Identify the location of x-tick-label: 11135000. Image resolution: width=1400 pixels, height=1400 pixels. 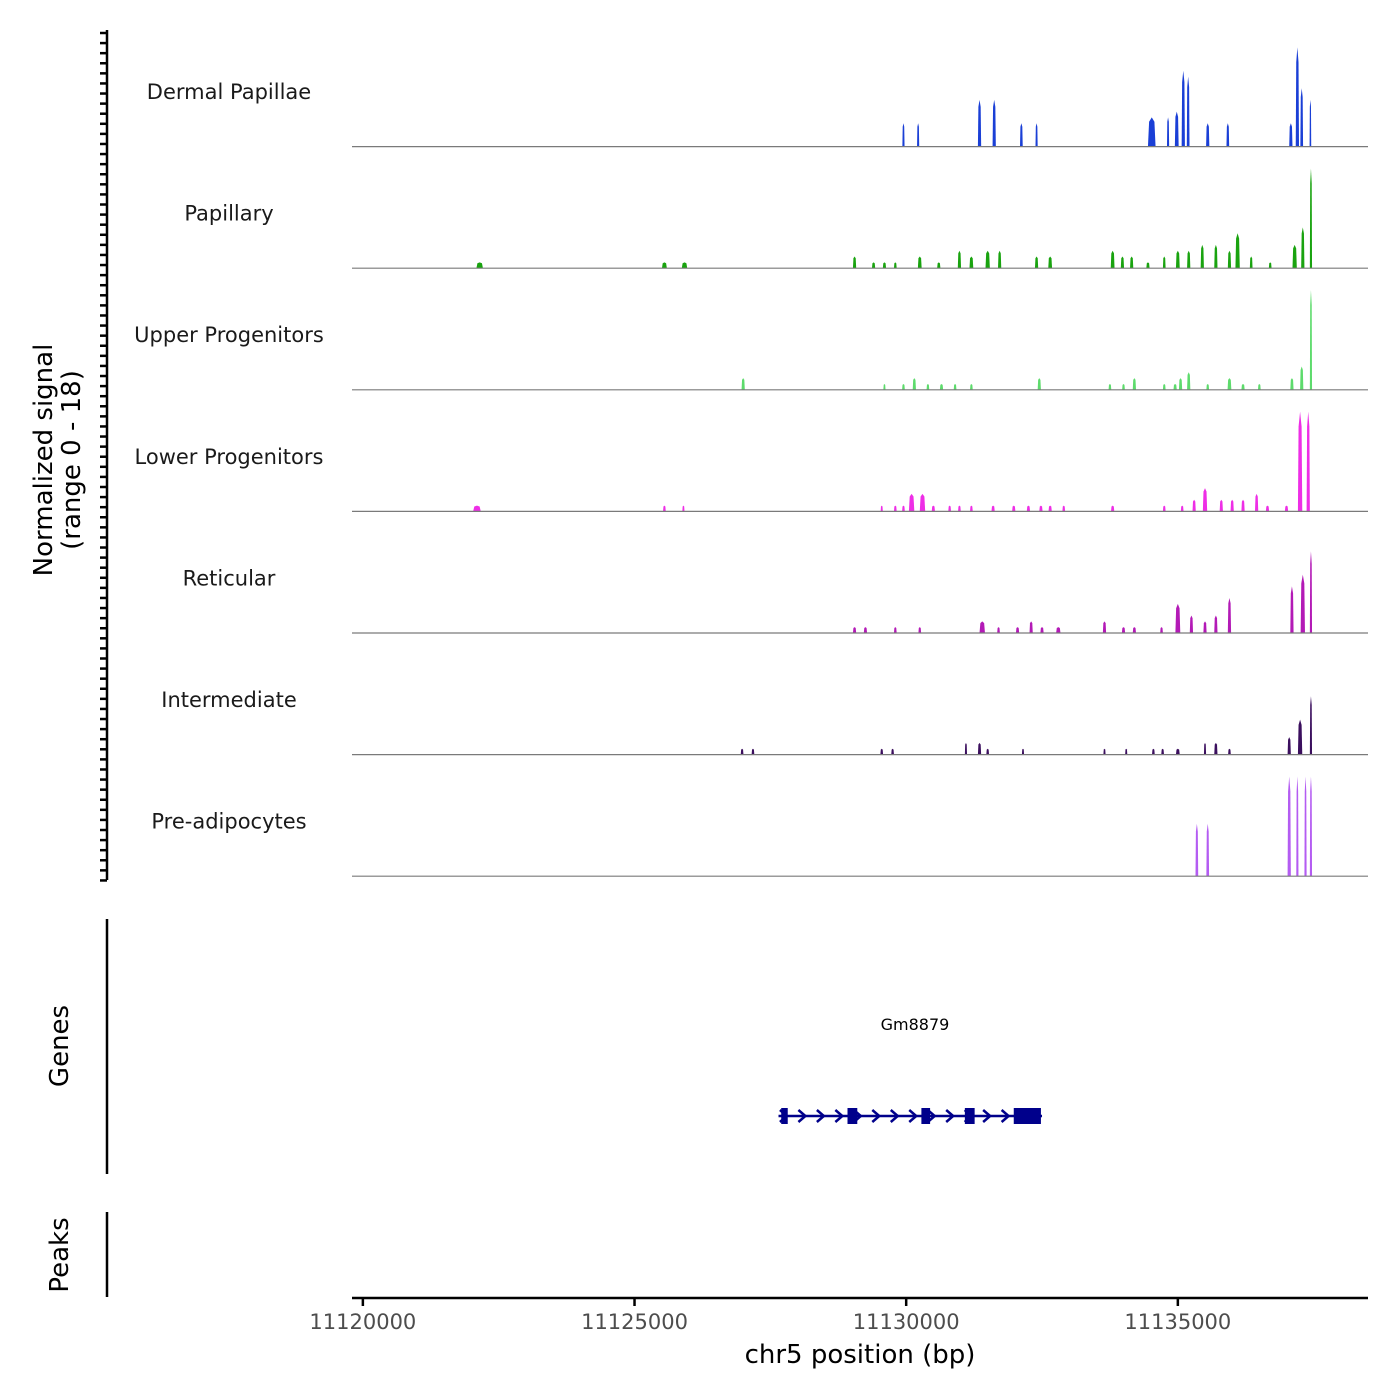
(1177, 1322).